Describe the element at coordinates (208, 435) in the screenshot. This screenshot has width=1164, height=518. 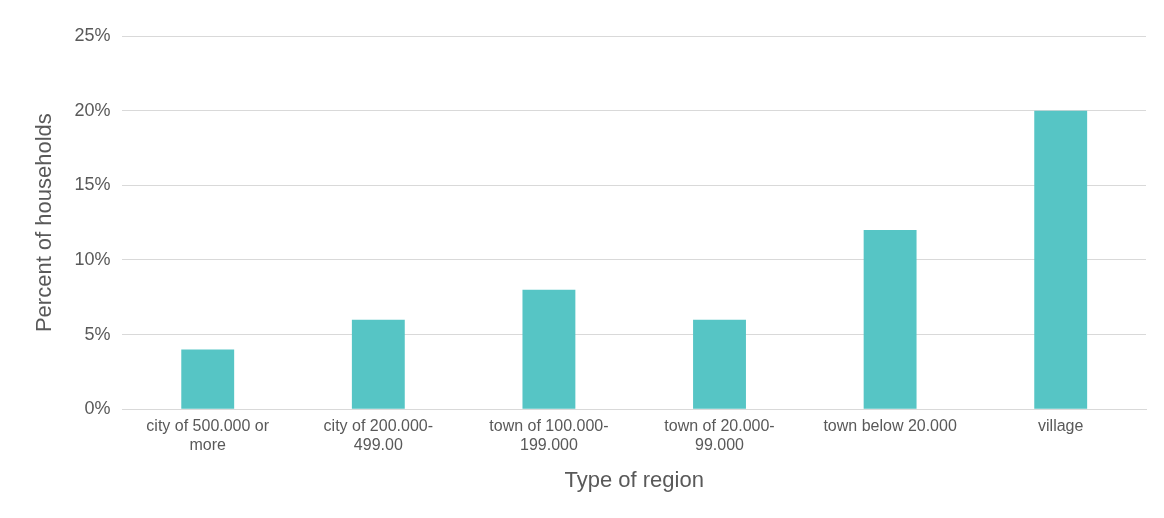
I see `x-tick-label: city of 500.000 or more` at that location.